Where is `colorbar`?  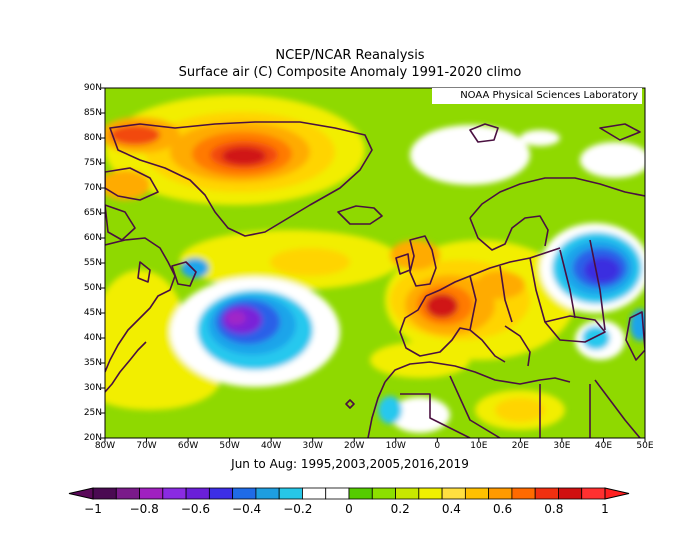
colorbar is located at coordinates (349, 493).